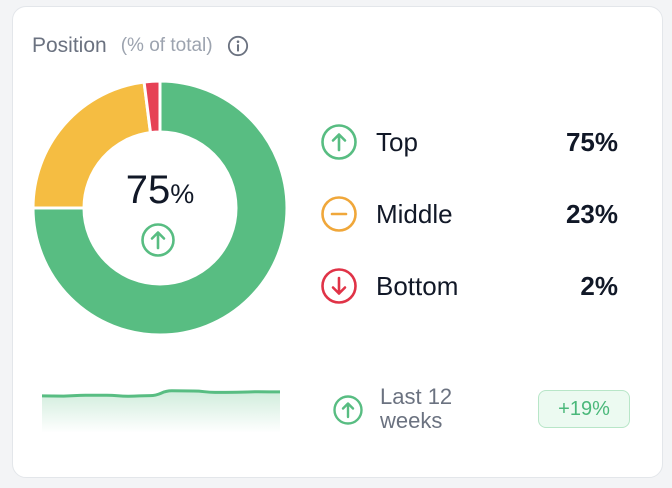 Image resolution: width=672 pixels, height=488 pixels. I want to click on trend-label: Last 12 weeks, so click(416, 408).